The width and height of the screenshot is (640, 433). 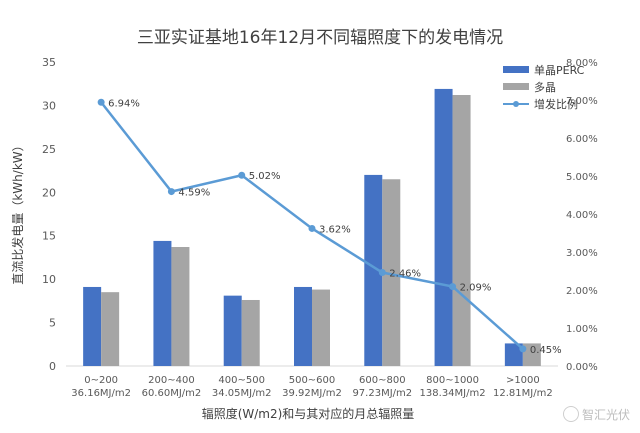 I want to click on y2-tick-label: 1.00%, so click(x=582, y=329).